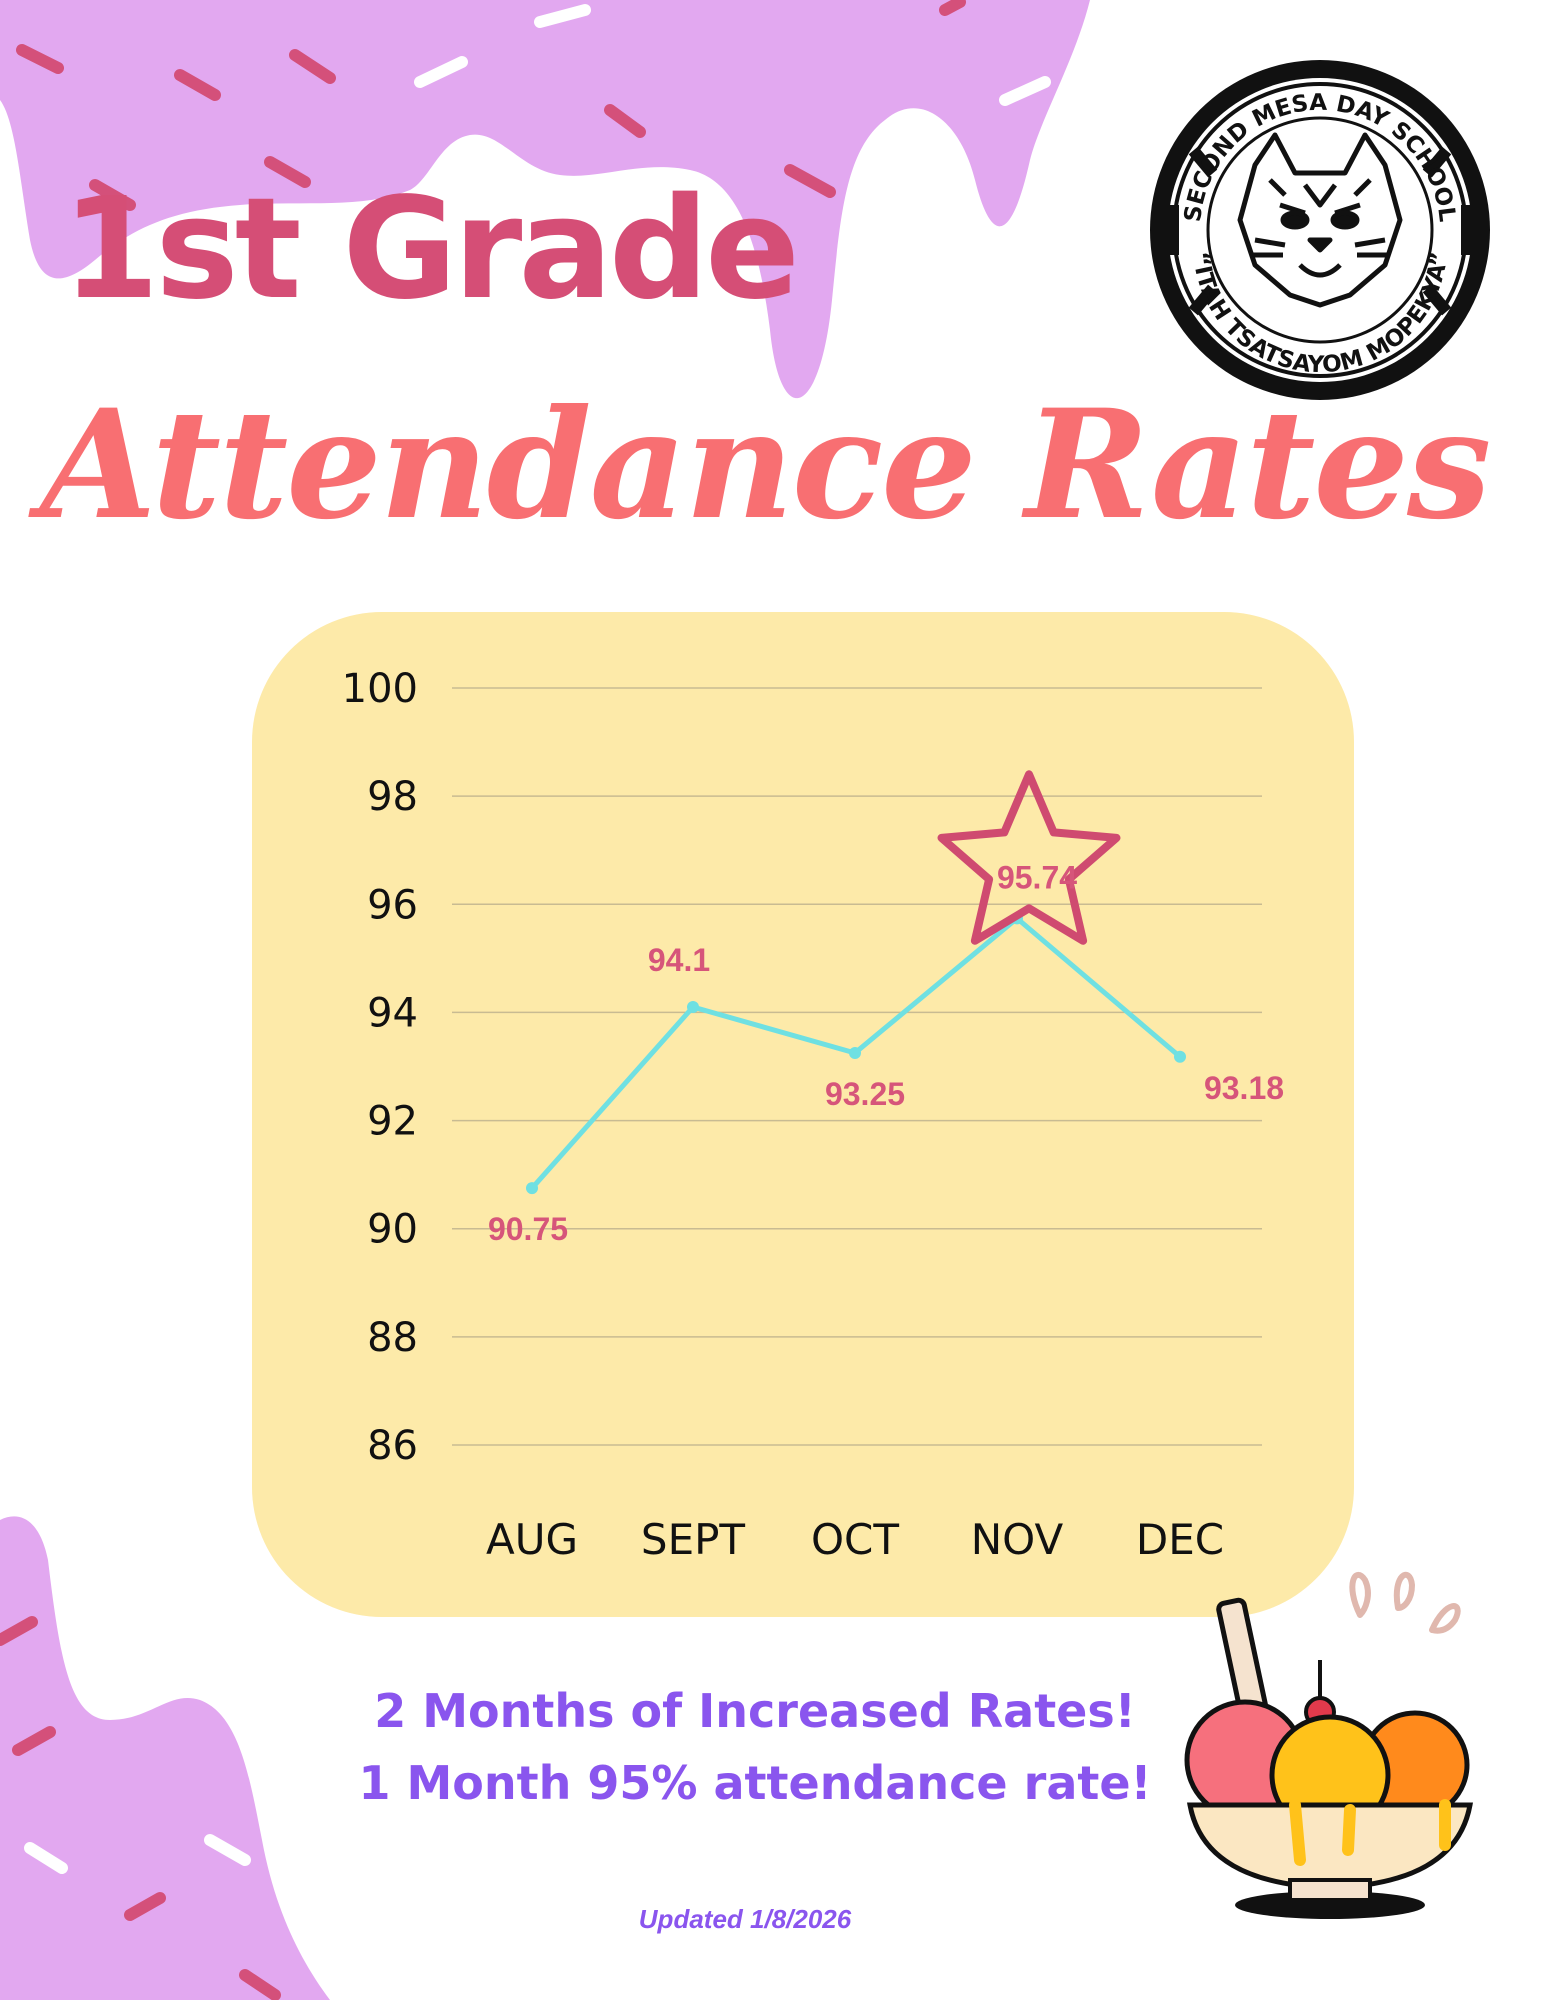  Describe the element at coordinates (745, 1919) in the screenshot. I see `updated-date: Updated 1/8/2026` at that location.